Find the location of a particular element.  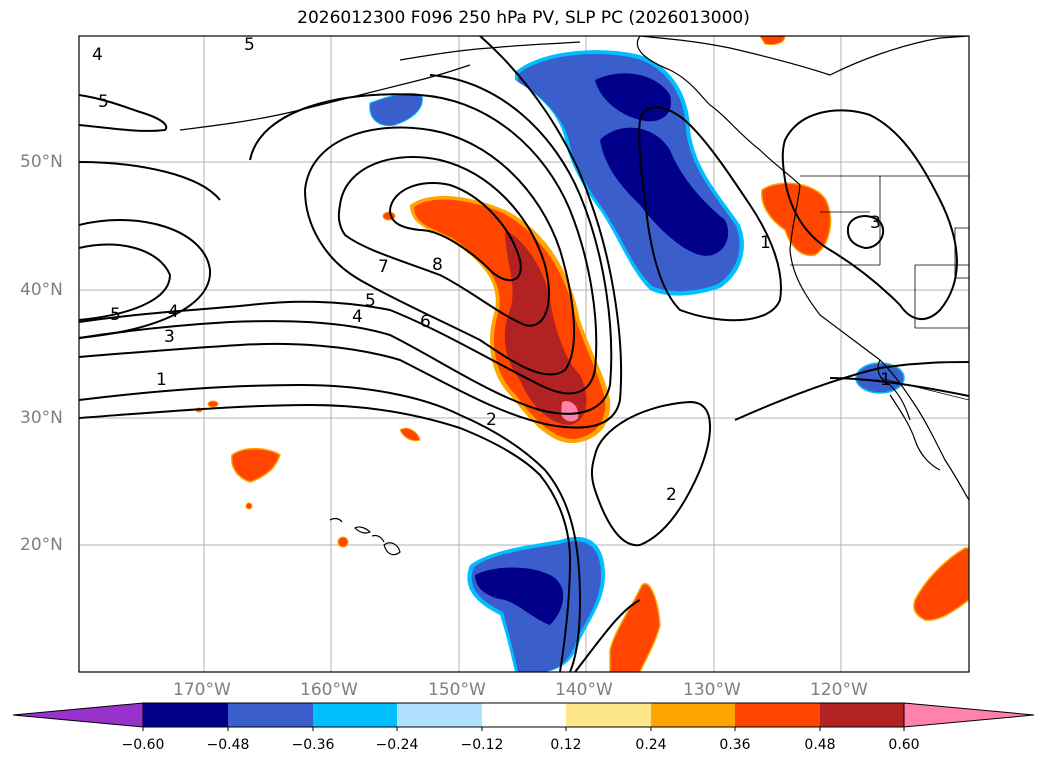

hawaii-islands is located at coordinates (365, 536).